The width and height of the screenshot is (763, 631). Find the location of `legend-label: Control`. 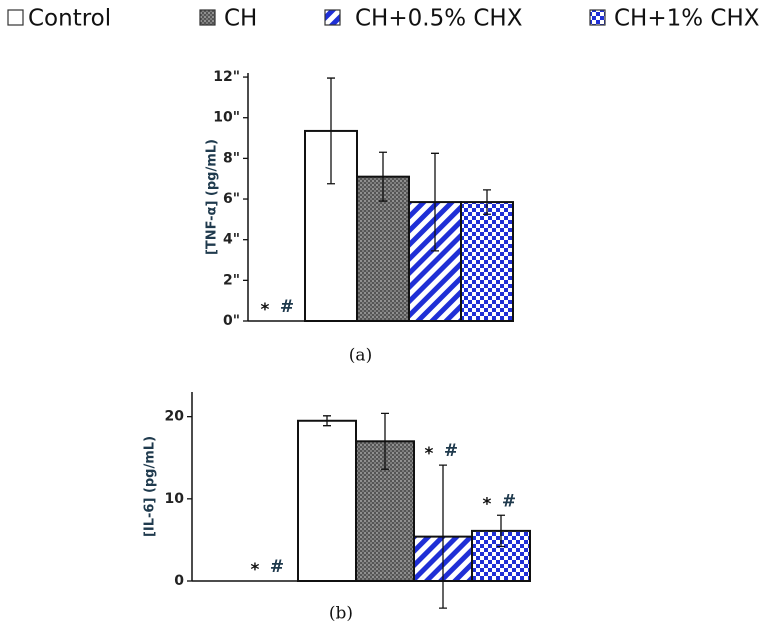

legend-label: Control is located at coordinates (69, 19).